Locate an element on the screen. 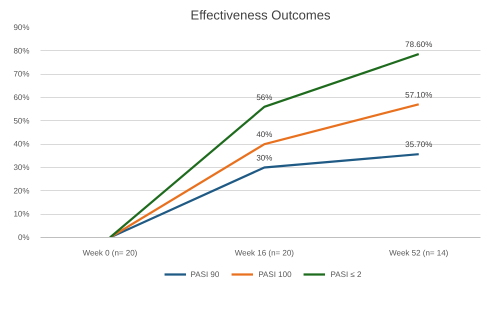 This screenshot has width=500, height=328. y-tick-label: 60% is located at coordinates (21, 97).